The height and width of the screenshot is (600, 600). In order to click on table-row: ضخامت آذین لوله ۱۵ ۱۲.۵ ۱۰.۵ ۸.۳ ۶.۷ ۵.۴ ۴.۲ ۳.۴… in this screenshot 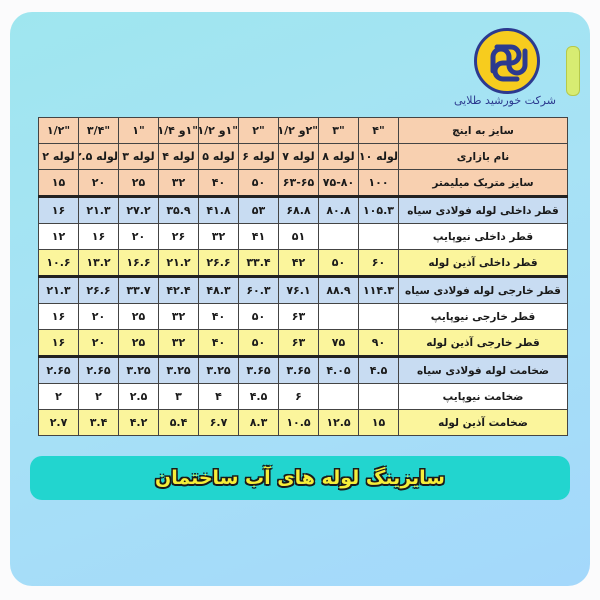, I will do `click(303, 422)`.